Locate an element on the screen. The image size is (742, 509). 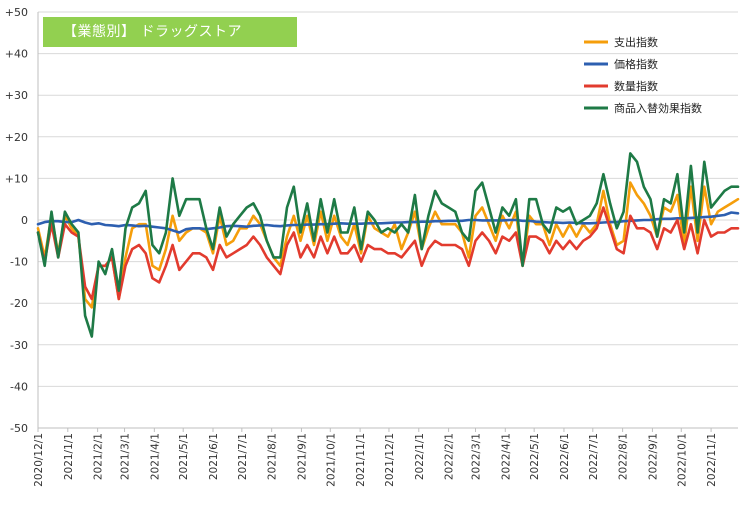
x-tick-label: 2022/7/1 is located at coordinates (594, 456).